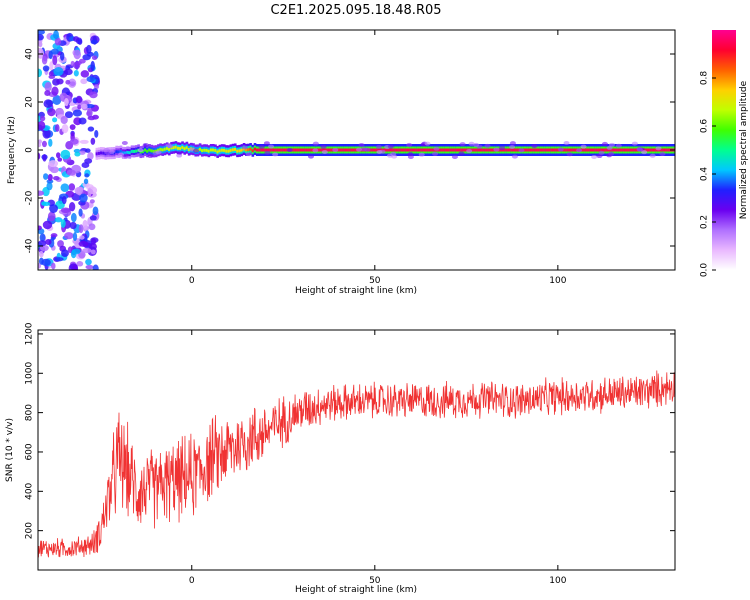 This screenshot has height=600, width=750. What do you see at coordinates (356, 590) in the screenshot?
I see `snr-x-label: Height of straight line (km)` at bounding box center [356, 590].